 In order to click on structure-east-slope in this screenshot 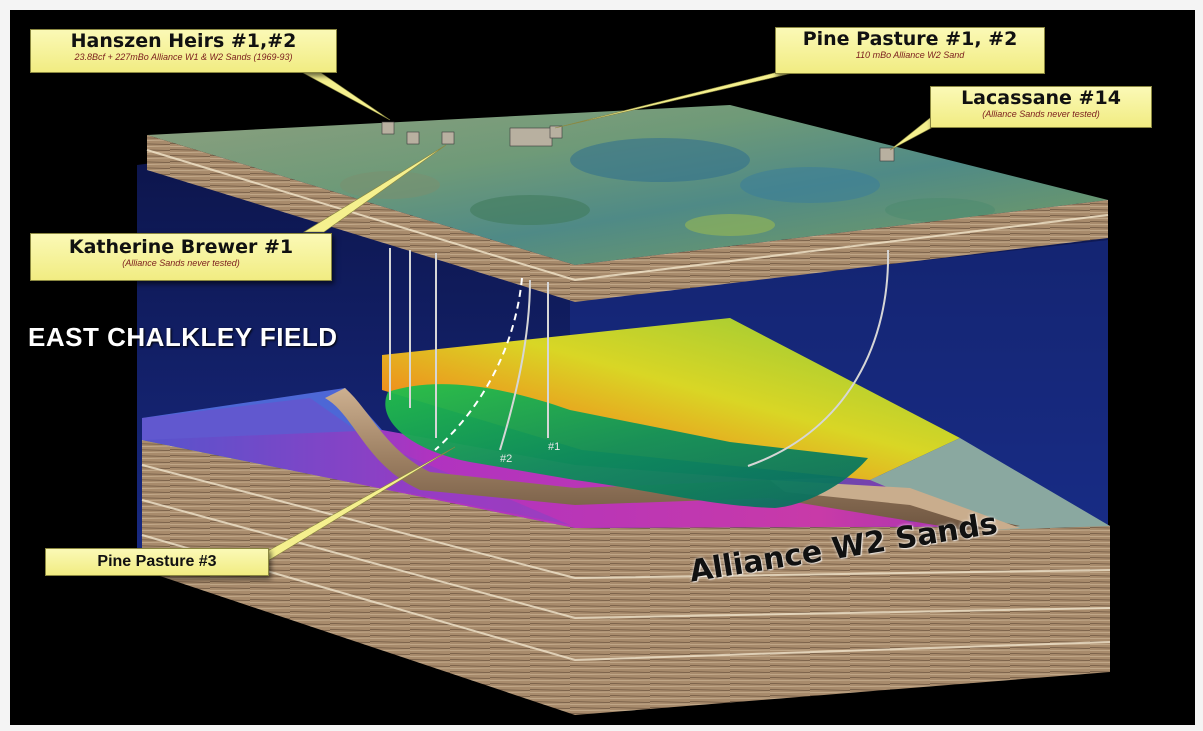, I will do `click(990, 484)`.